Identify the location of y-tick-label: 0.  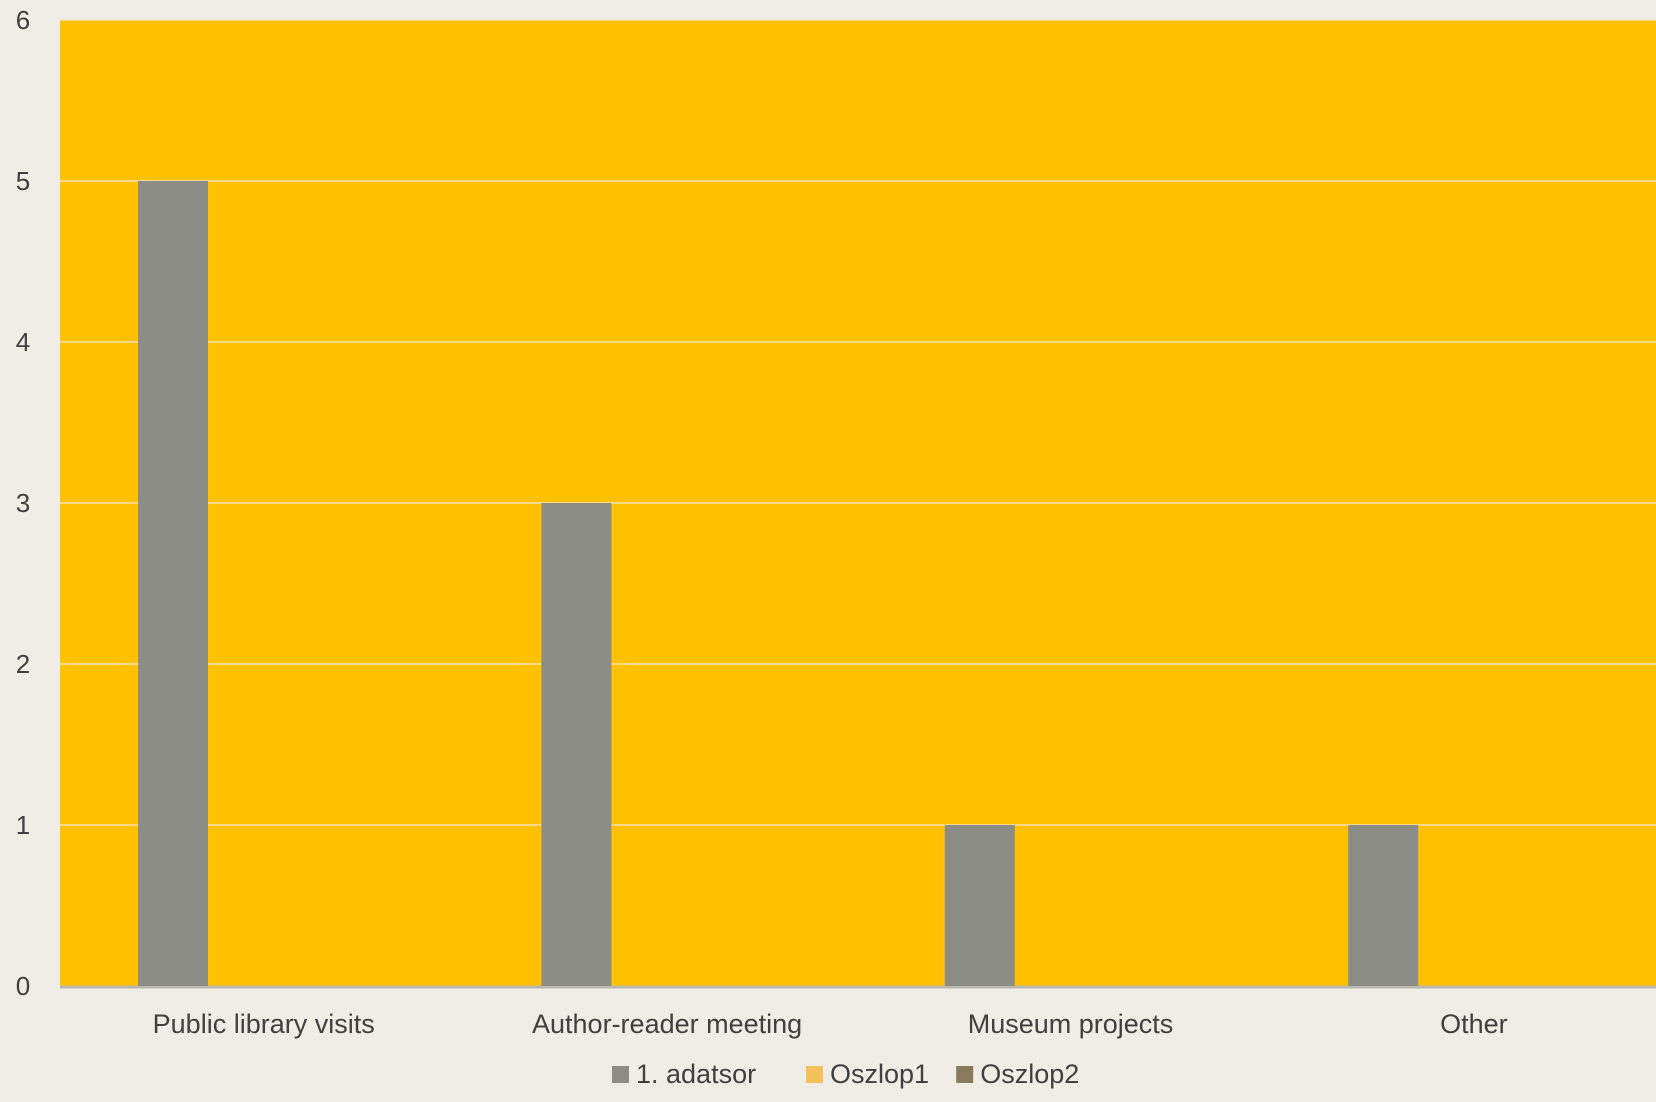
(23, 986).